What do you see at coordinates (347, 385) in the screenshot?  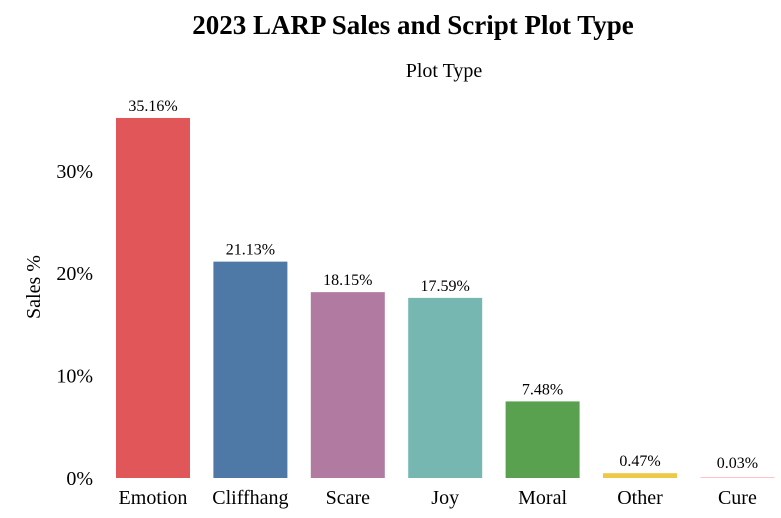 I see `bar-scare` at bounding box center [347, 385].